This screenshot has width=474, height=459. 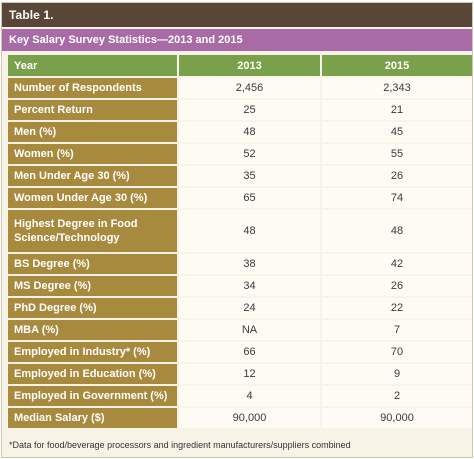 I want to click on value-2013: 38, so click(x=249, y=264).